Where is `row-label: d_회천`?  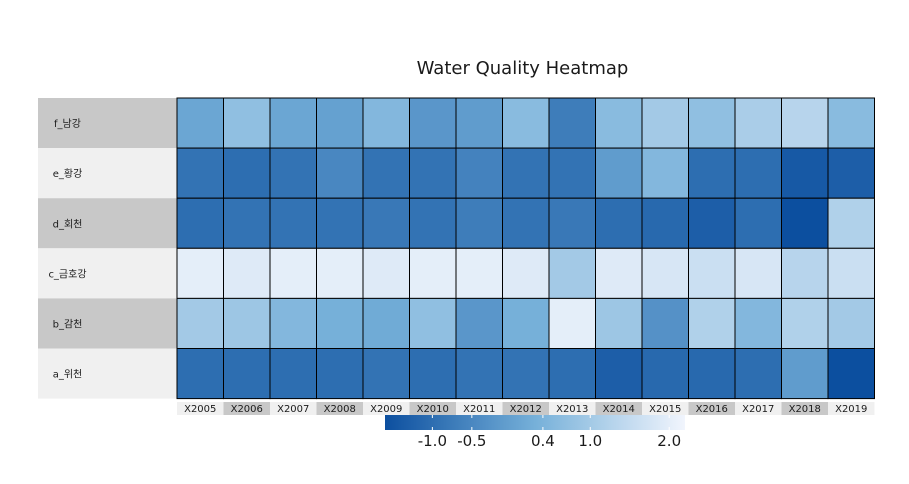 row-label: d_회천 is located at coordinates (68, 224).